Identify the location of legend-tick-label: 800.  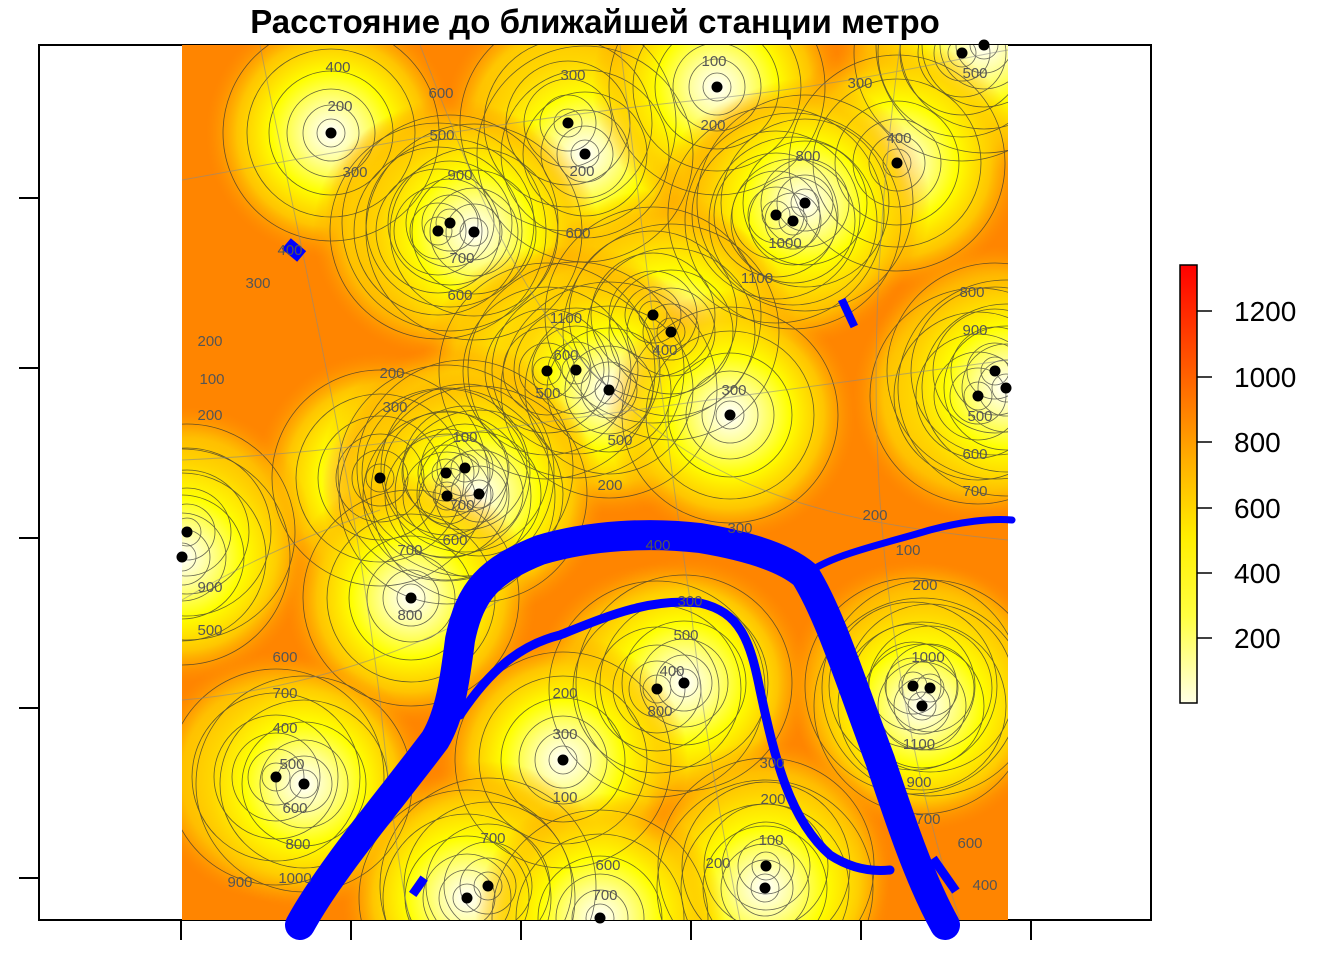
(1257, 442).